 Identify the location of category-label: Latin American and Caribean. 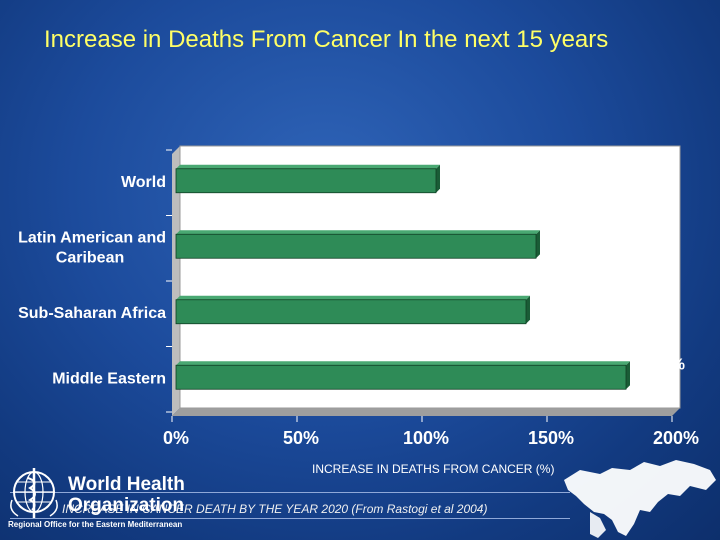
(92, 247).